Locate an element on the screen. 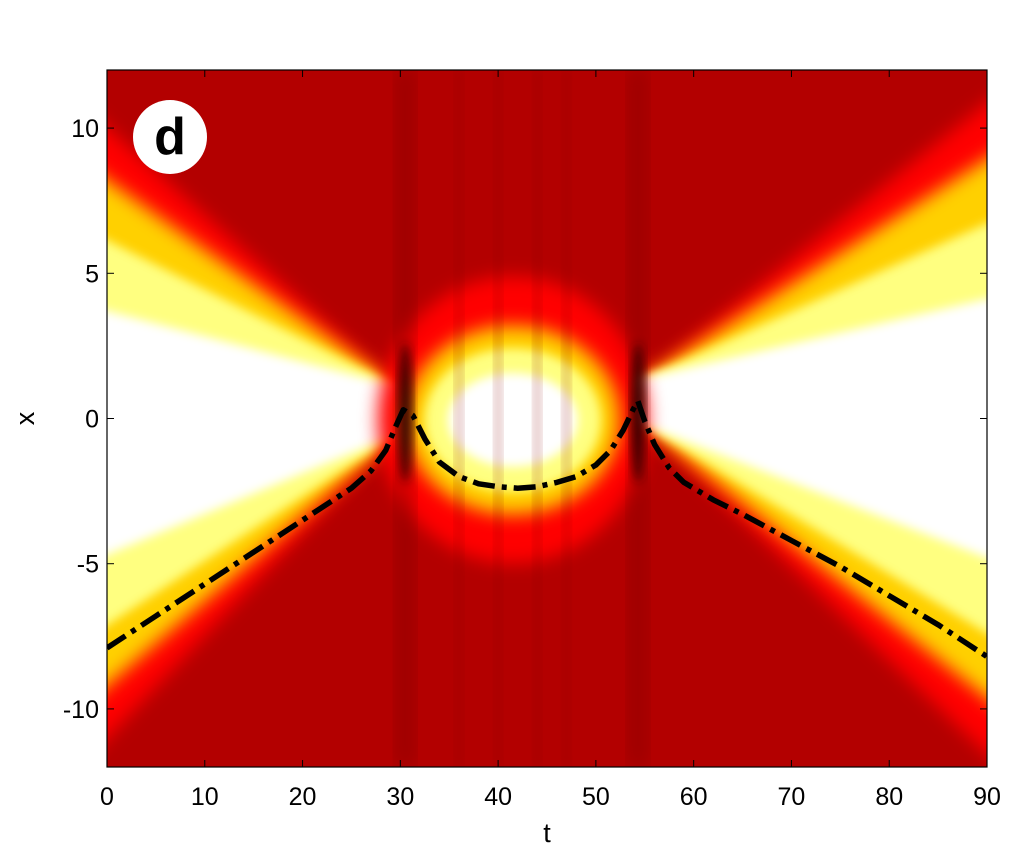 Image resolution: width=1012 pixels, height=856 pixels. y-tick-label: 5 is located at coordinates (92, 274).